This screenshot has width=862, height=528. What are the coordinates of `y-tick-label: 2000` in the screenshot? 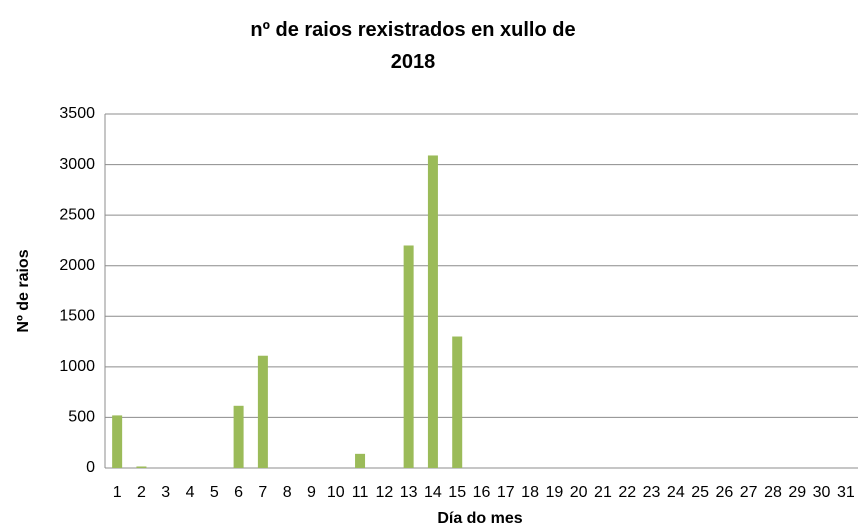 It's located at (77, 265).